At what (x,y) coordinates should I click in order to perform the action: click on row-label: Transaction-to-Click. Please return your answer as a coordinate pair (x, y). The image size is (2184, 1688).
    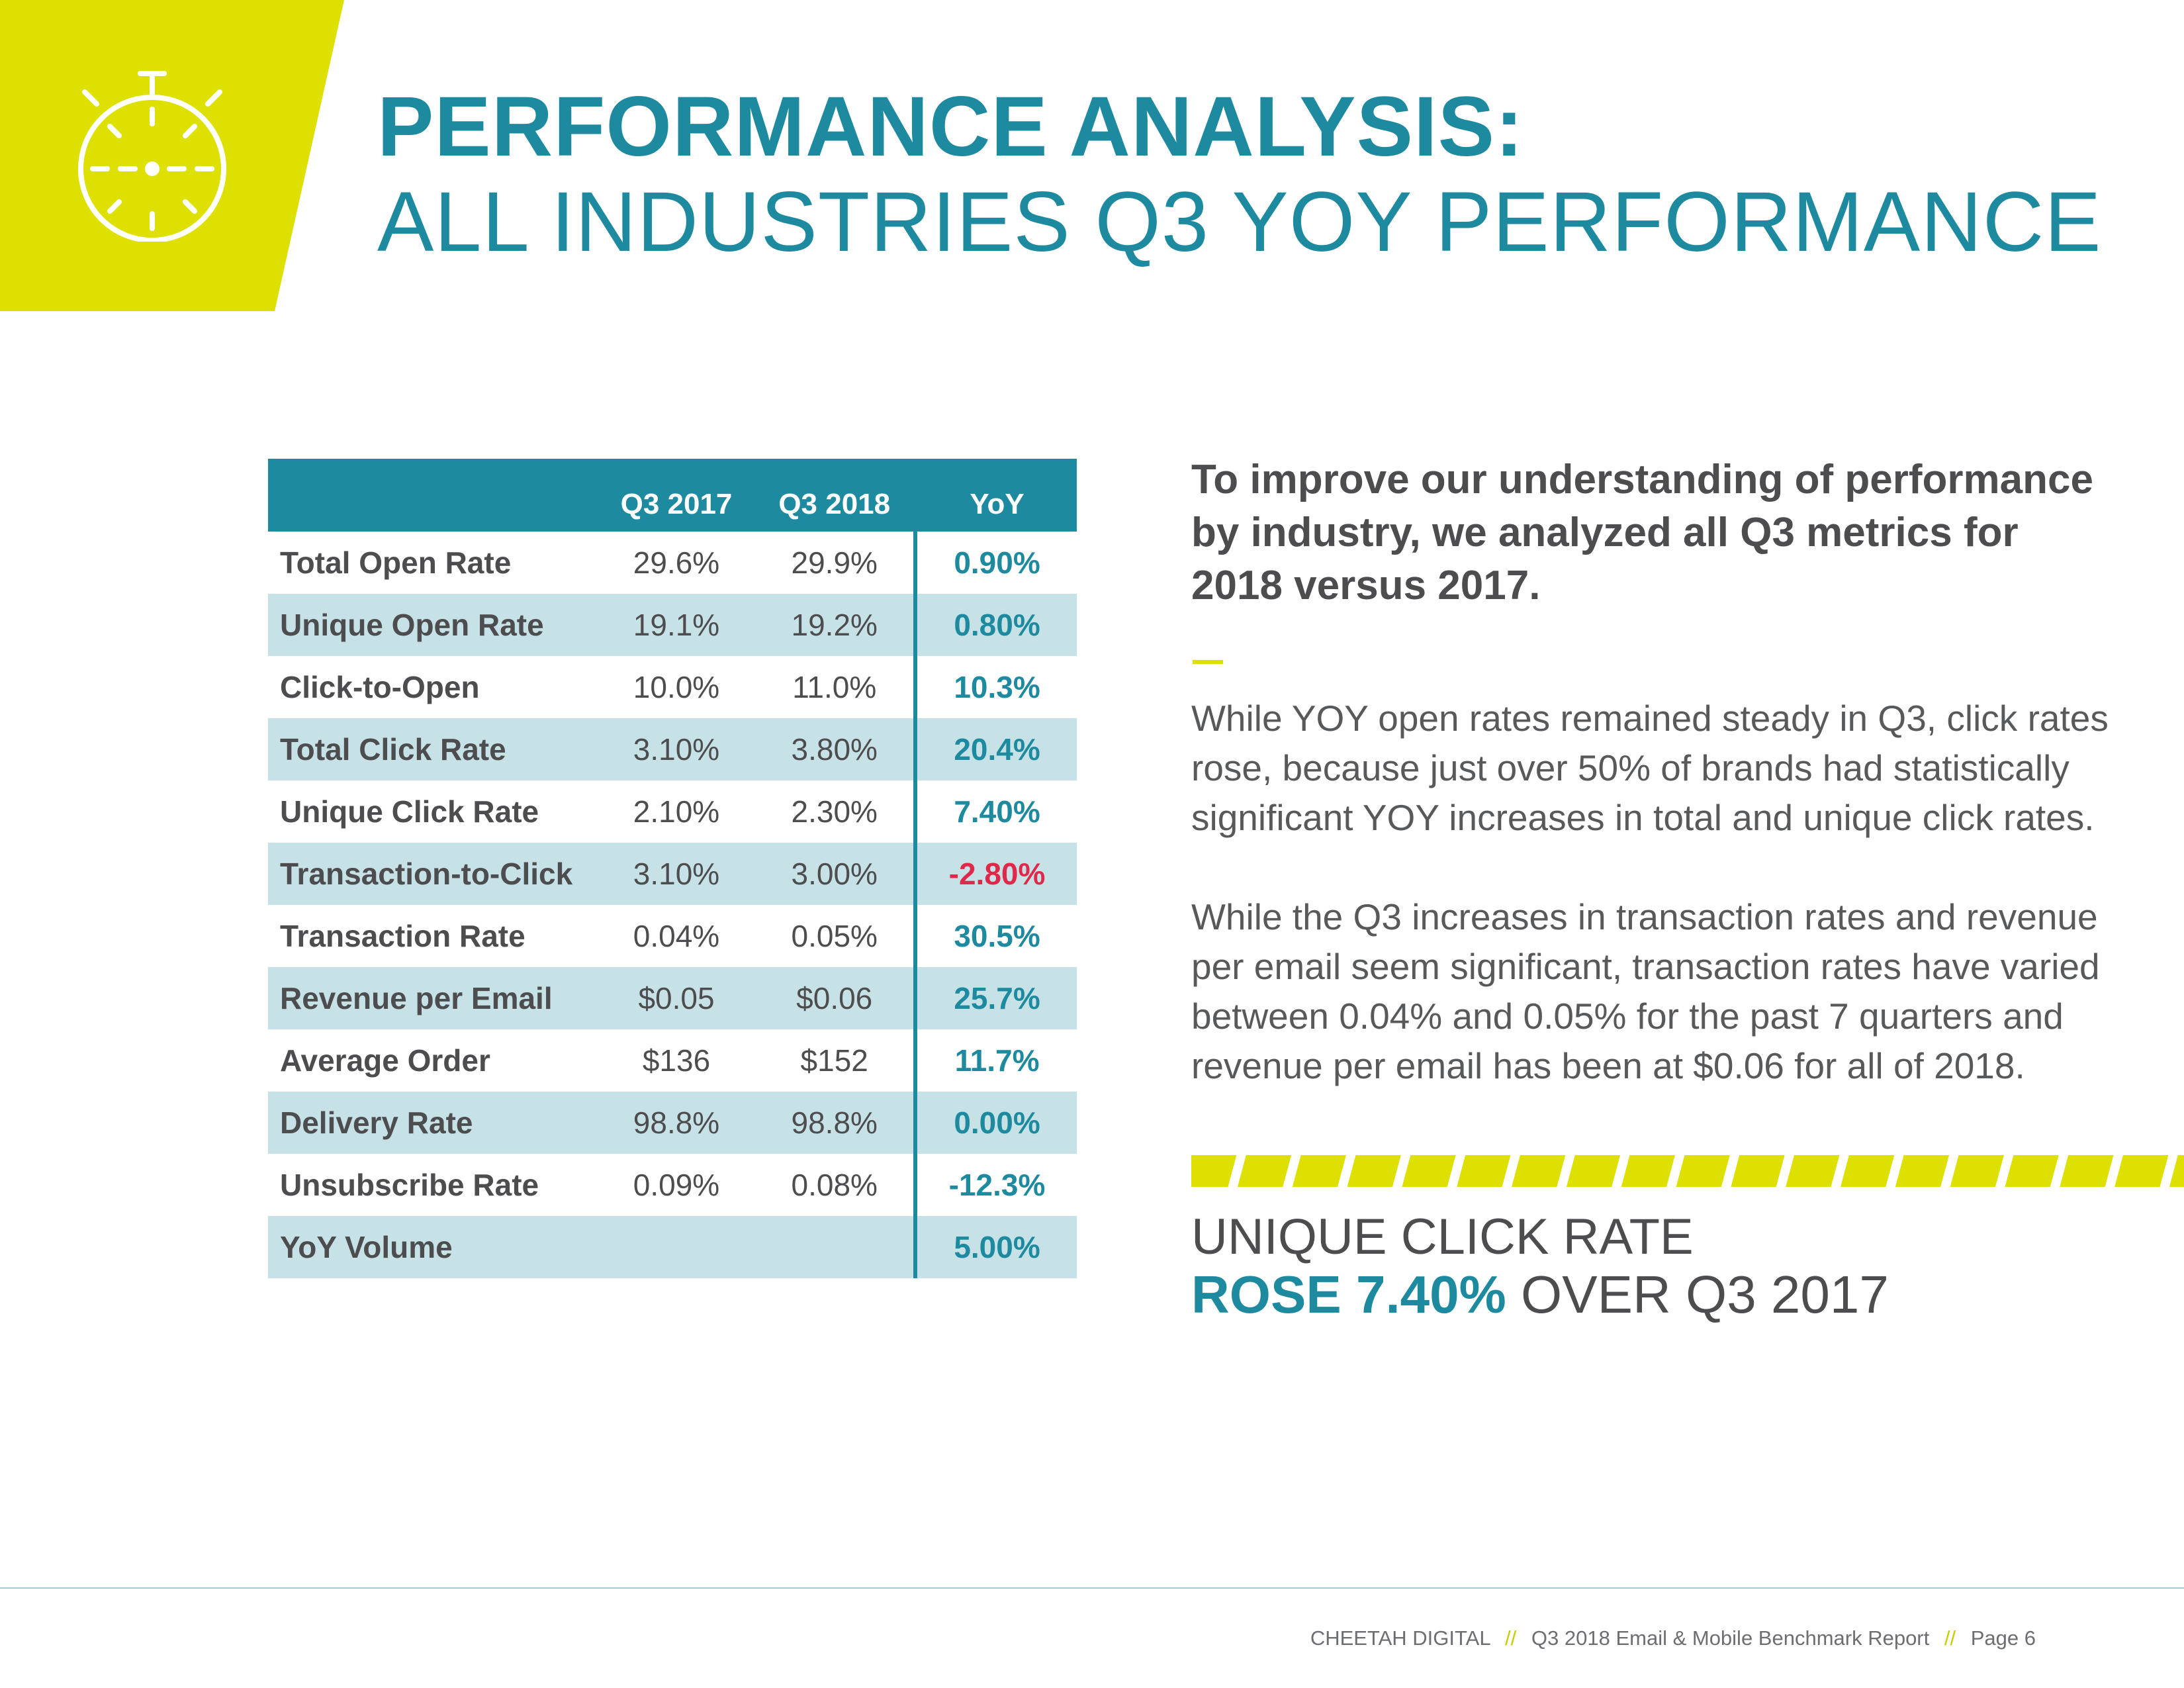
    Looking at the image, I should click on (427, 874).